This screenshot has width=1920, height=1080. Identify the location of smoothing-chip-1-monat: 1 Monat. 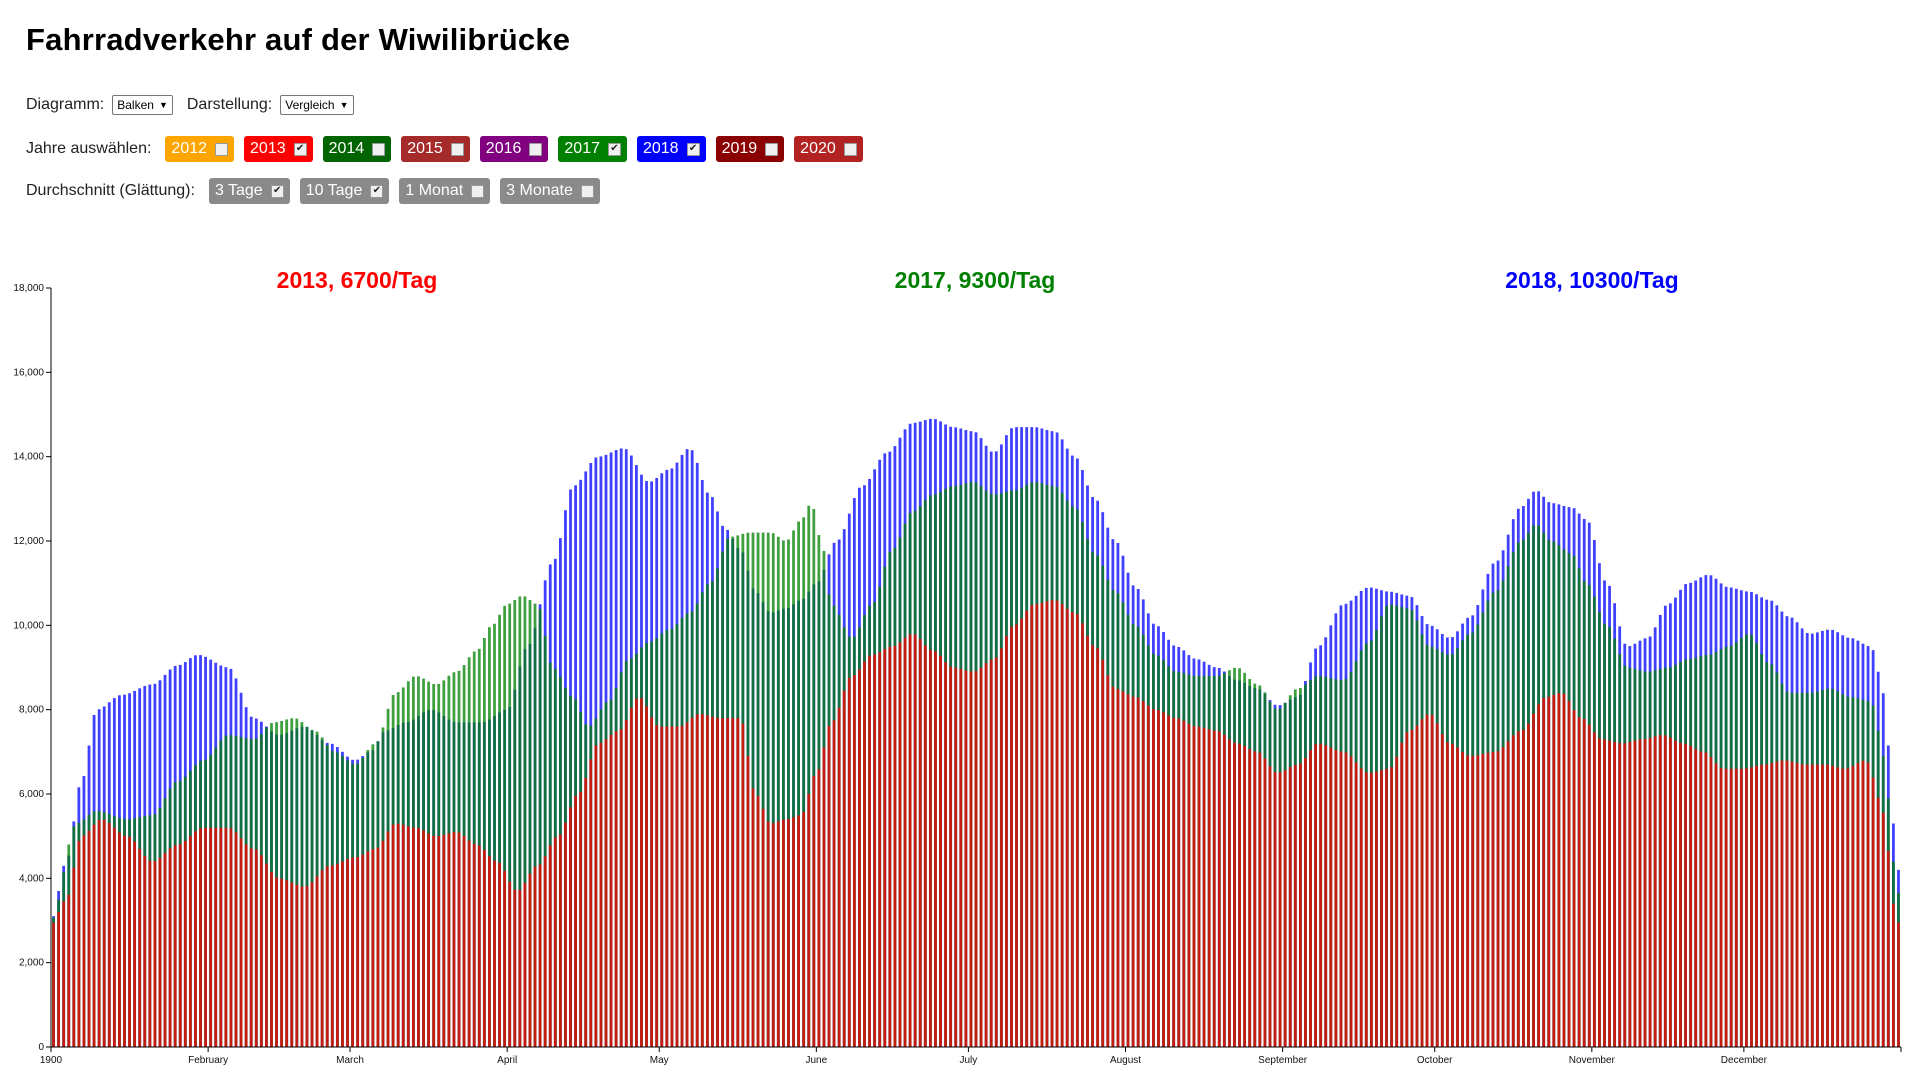
(445, 191).